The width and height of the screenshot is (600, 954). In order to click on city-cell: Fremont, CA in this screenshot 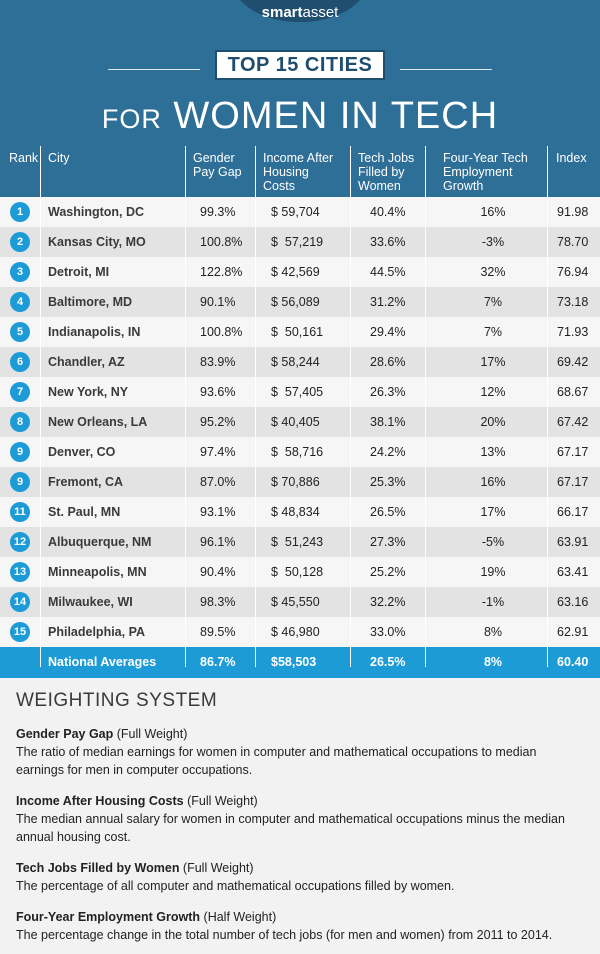, I will do `click(85, 482)`.